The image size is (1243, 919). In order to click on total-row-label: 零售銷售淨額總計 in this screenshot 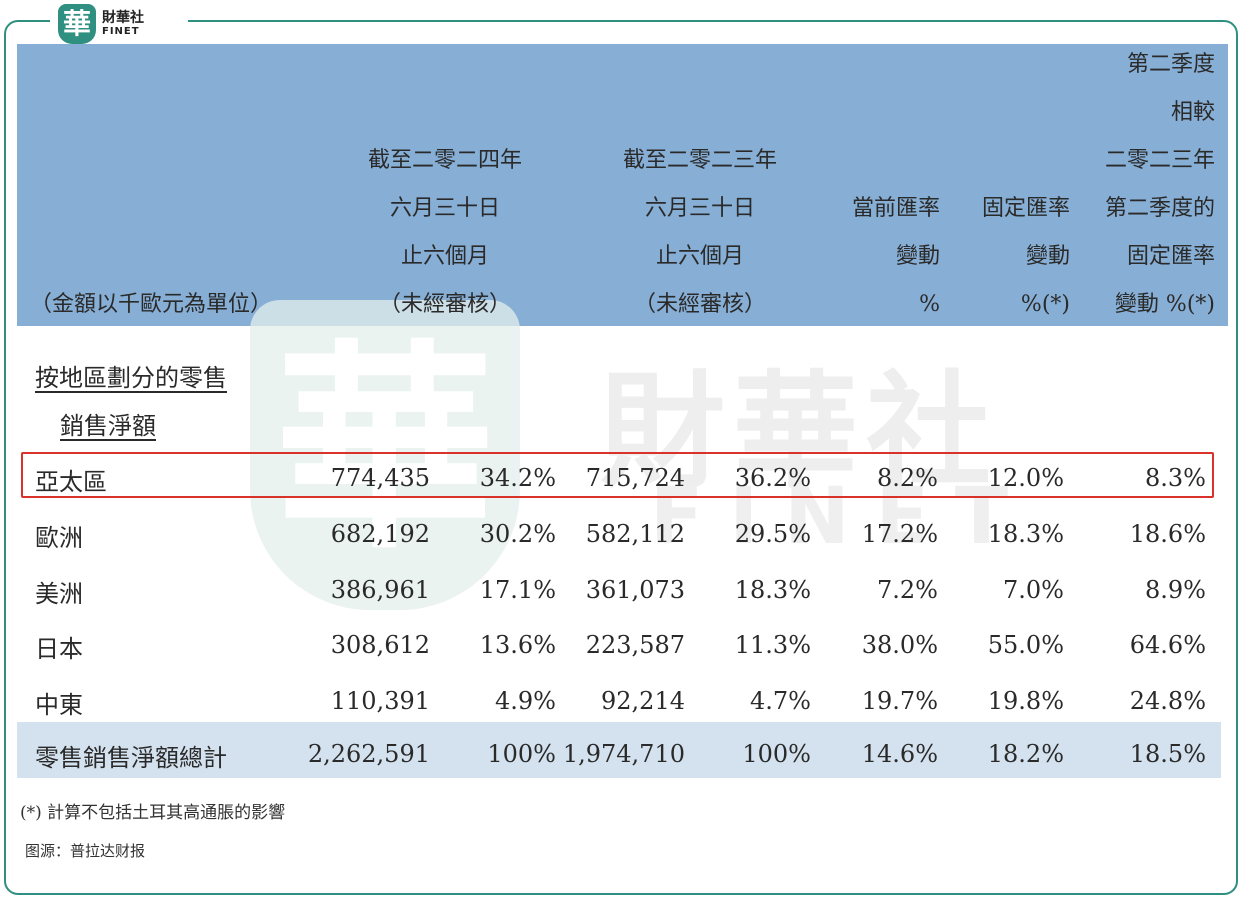, I will do `click(131, 758)`.